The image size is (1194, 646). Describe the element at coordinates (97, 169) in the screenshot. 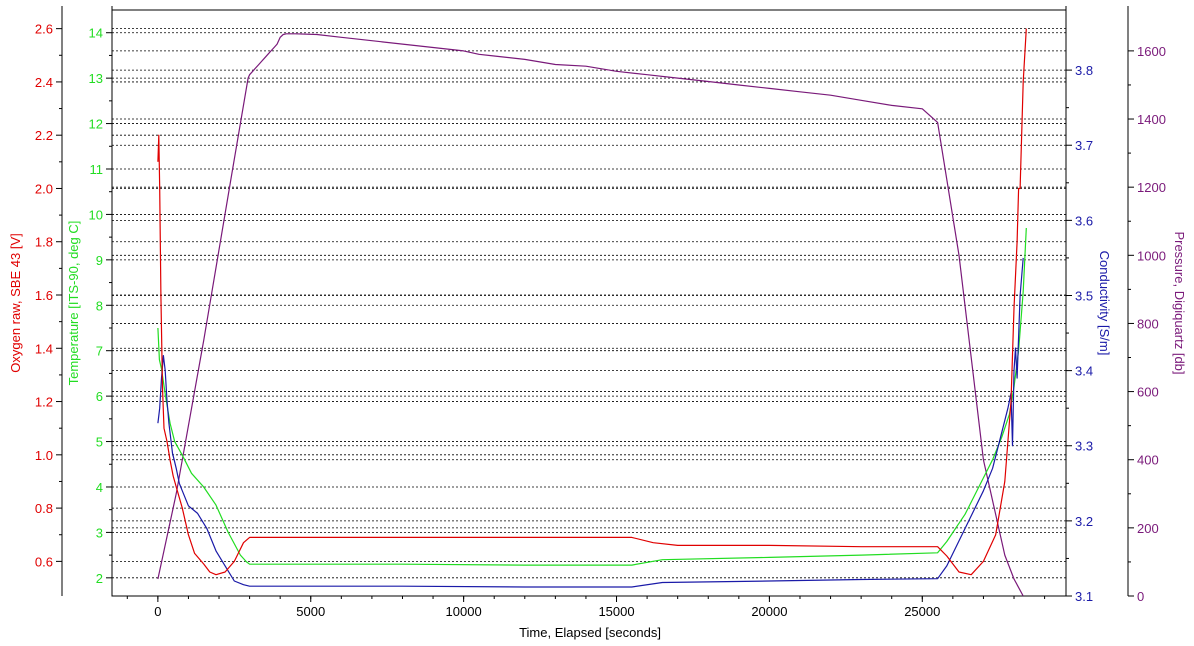

I see `y-tick-label: 11` at that location.